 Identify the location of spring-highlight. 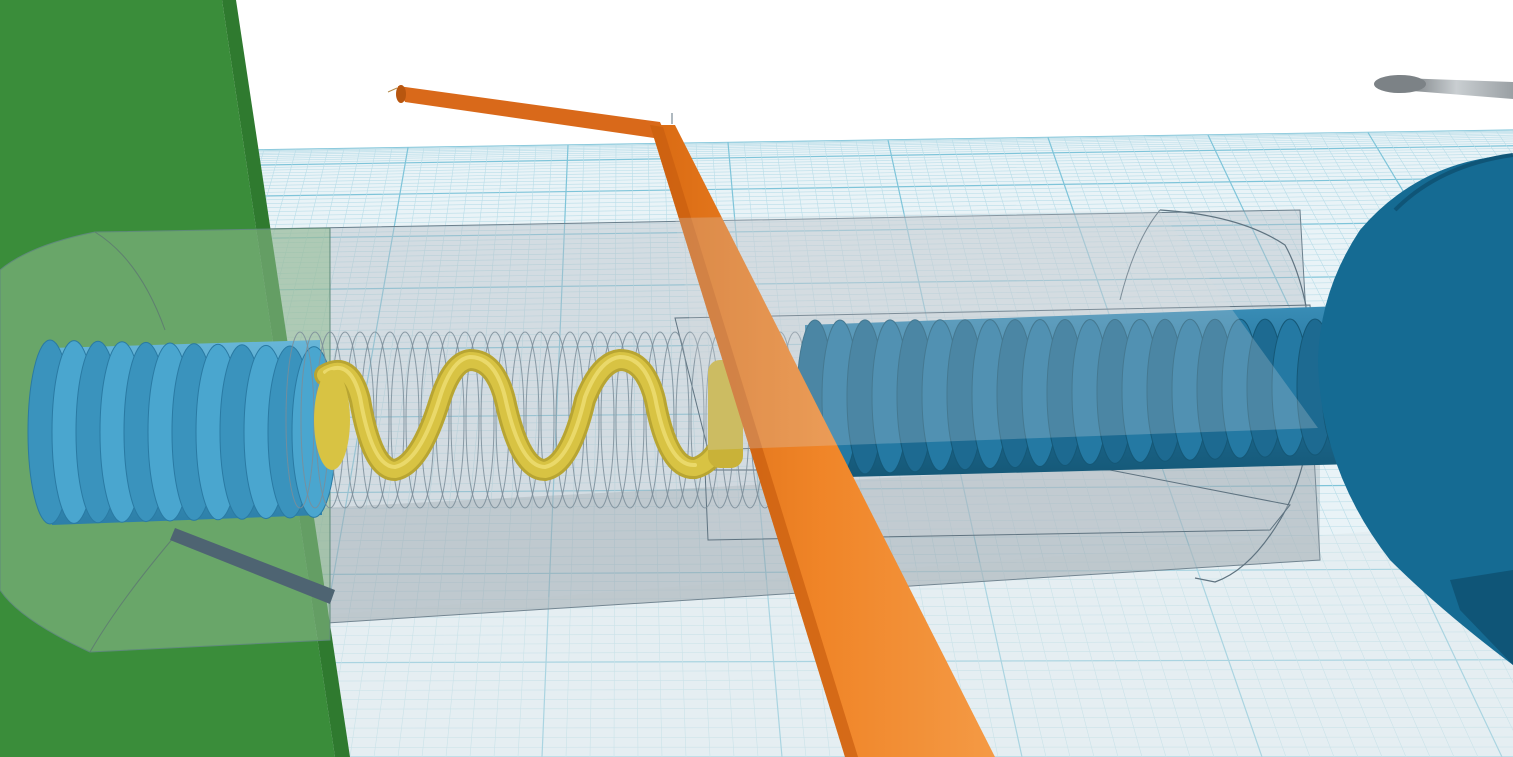
(510, 412).